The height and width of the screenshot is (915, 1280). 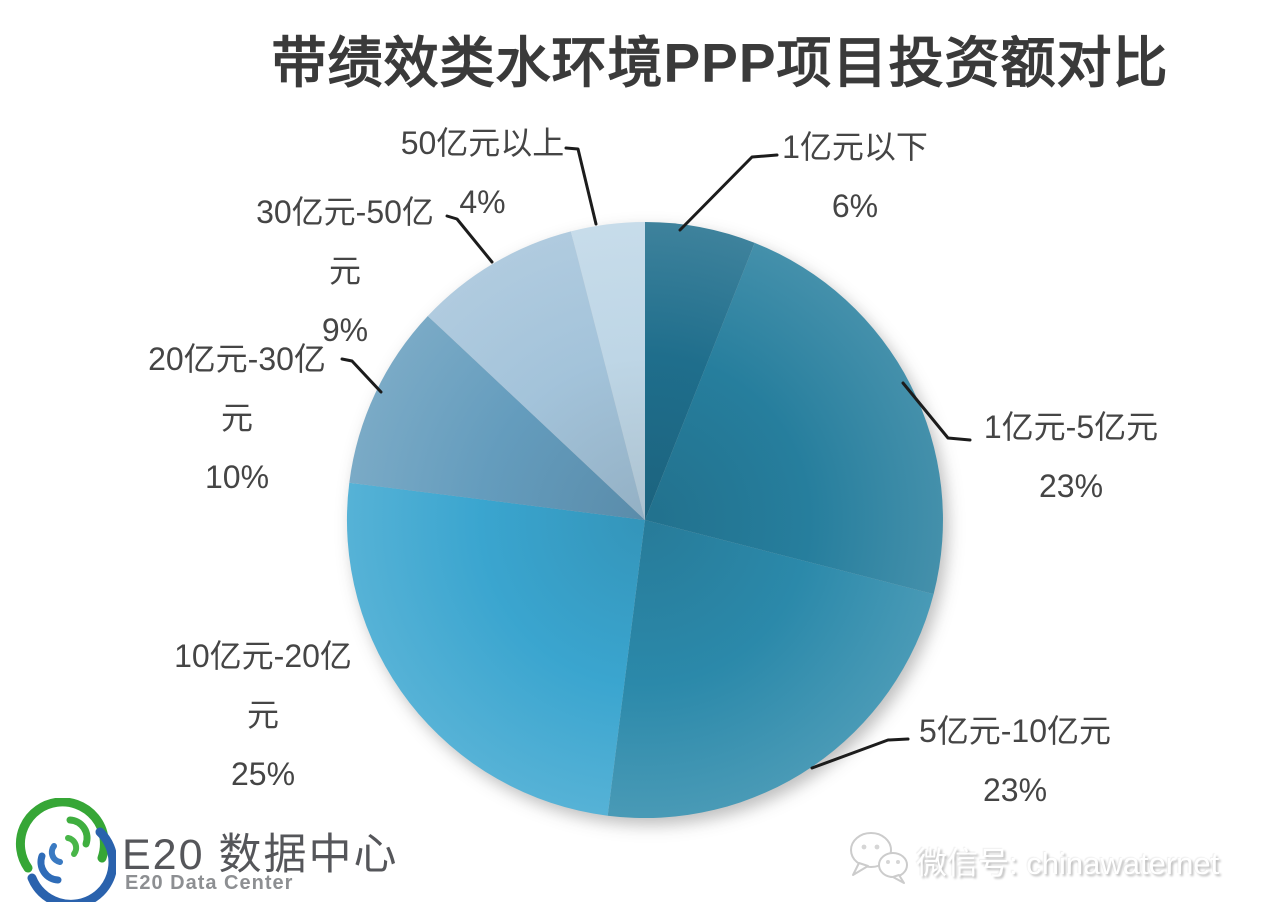 I want to click on callout-label: 10亿元-20亿, so click(x=263, y=656).